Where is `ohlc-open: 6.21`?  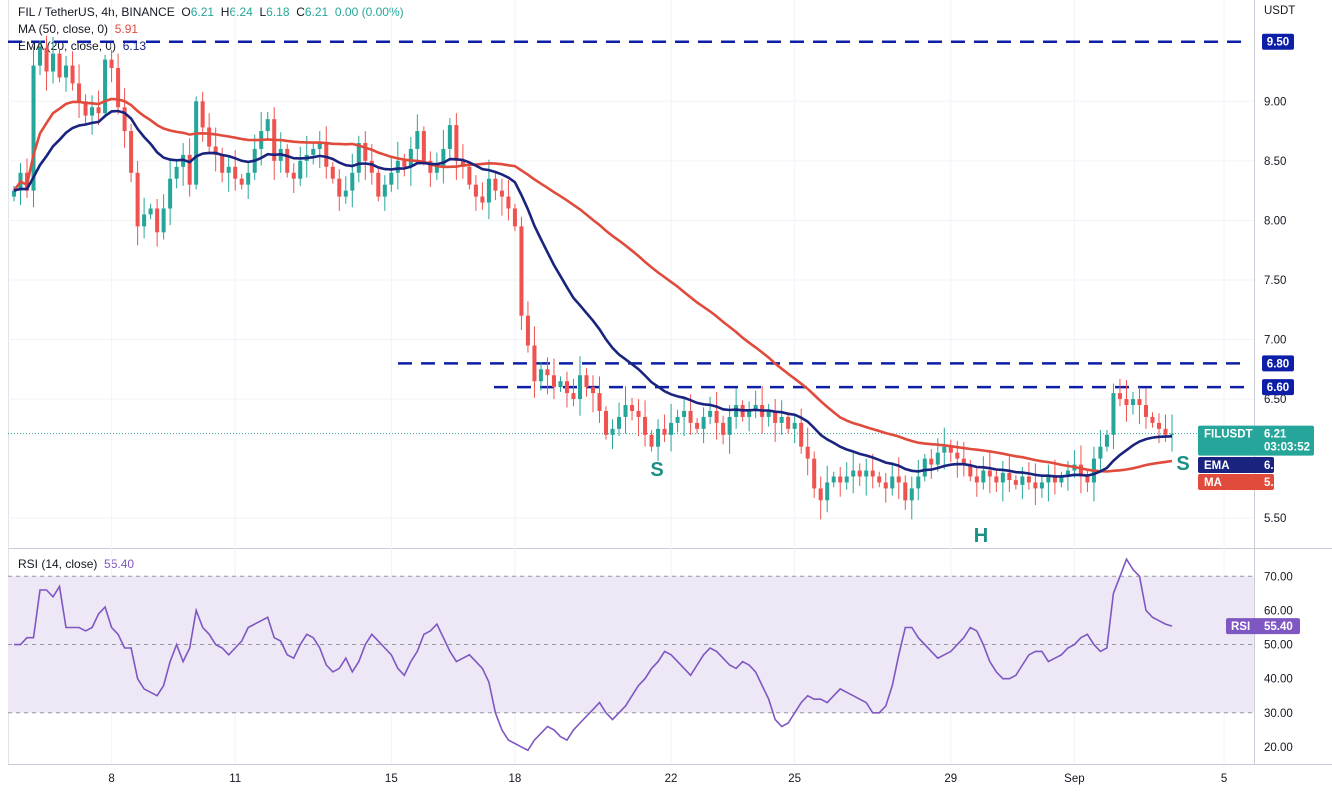 ohlc-open: 6.21 is located at coordinates (202, 12).